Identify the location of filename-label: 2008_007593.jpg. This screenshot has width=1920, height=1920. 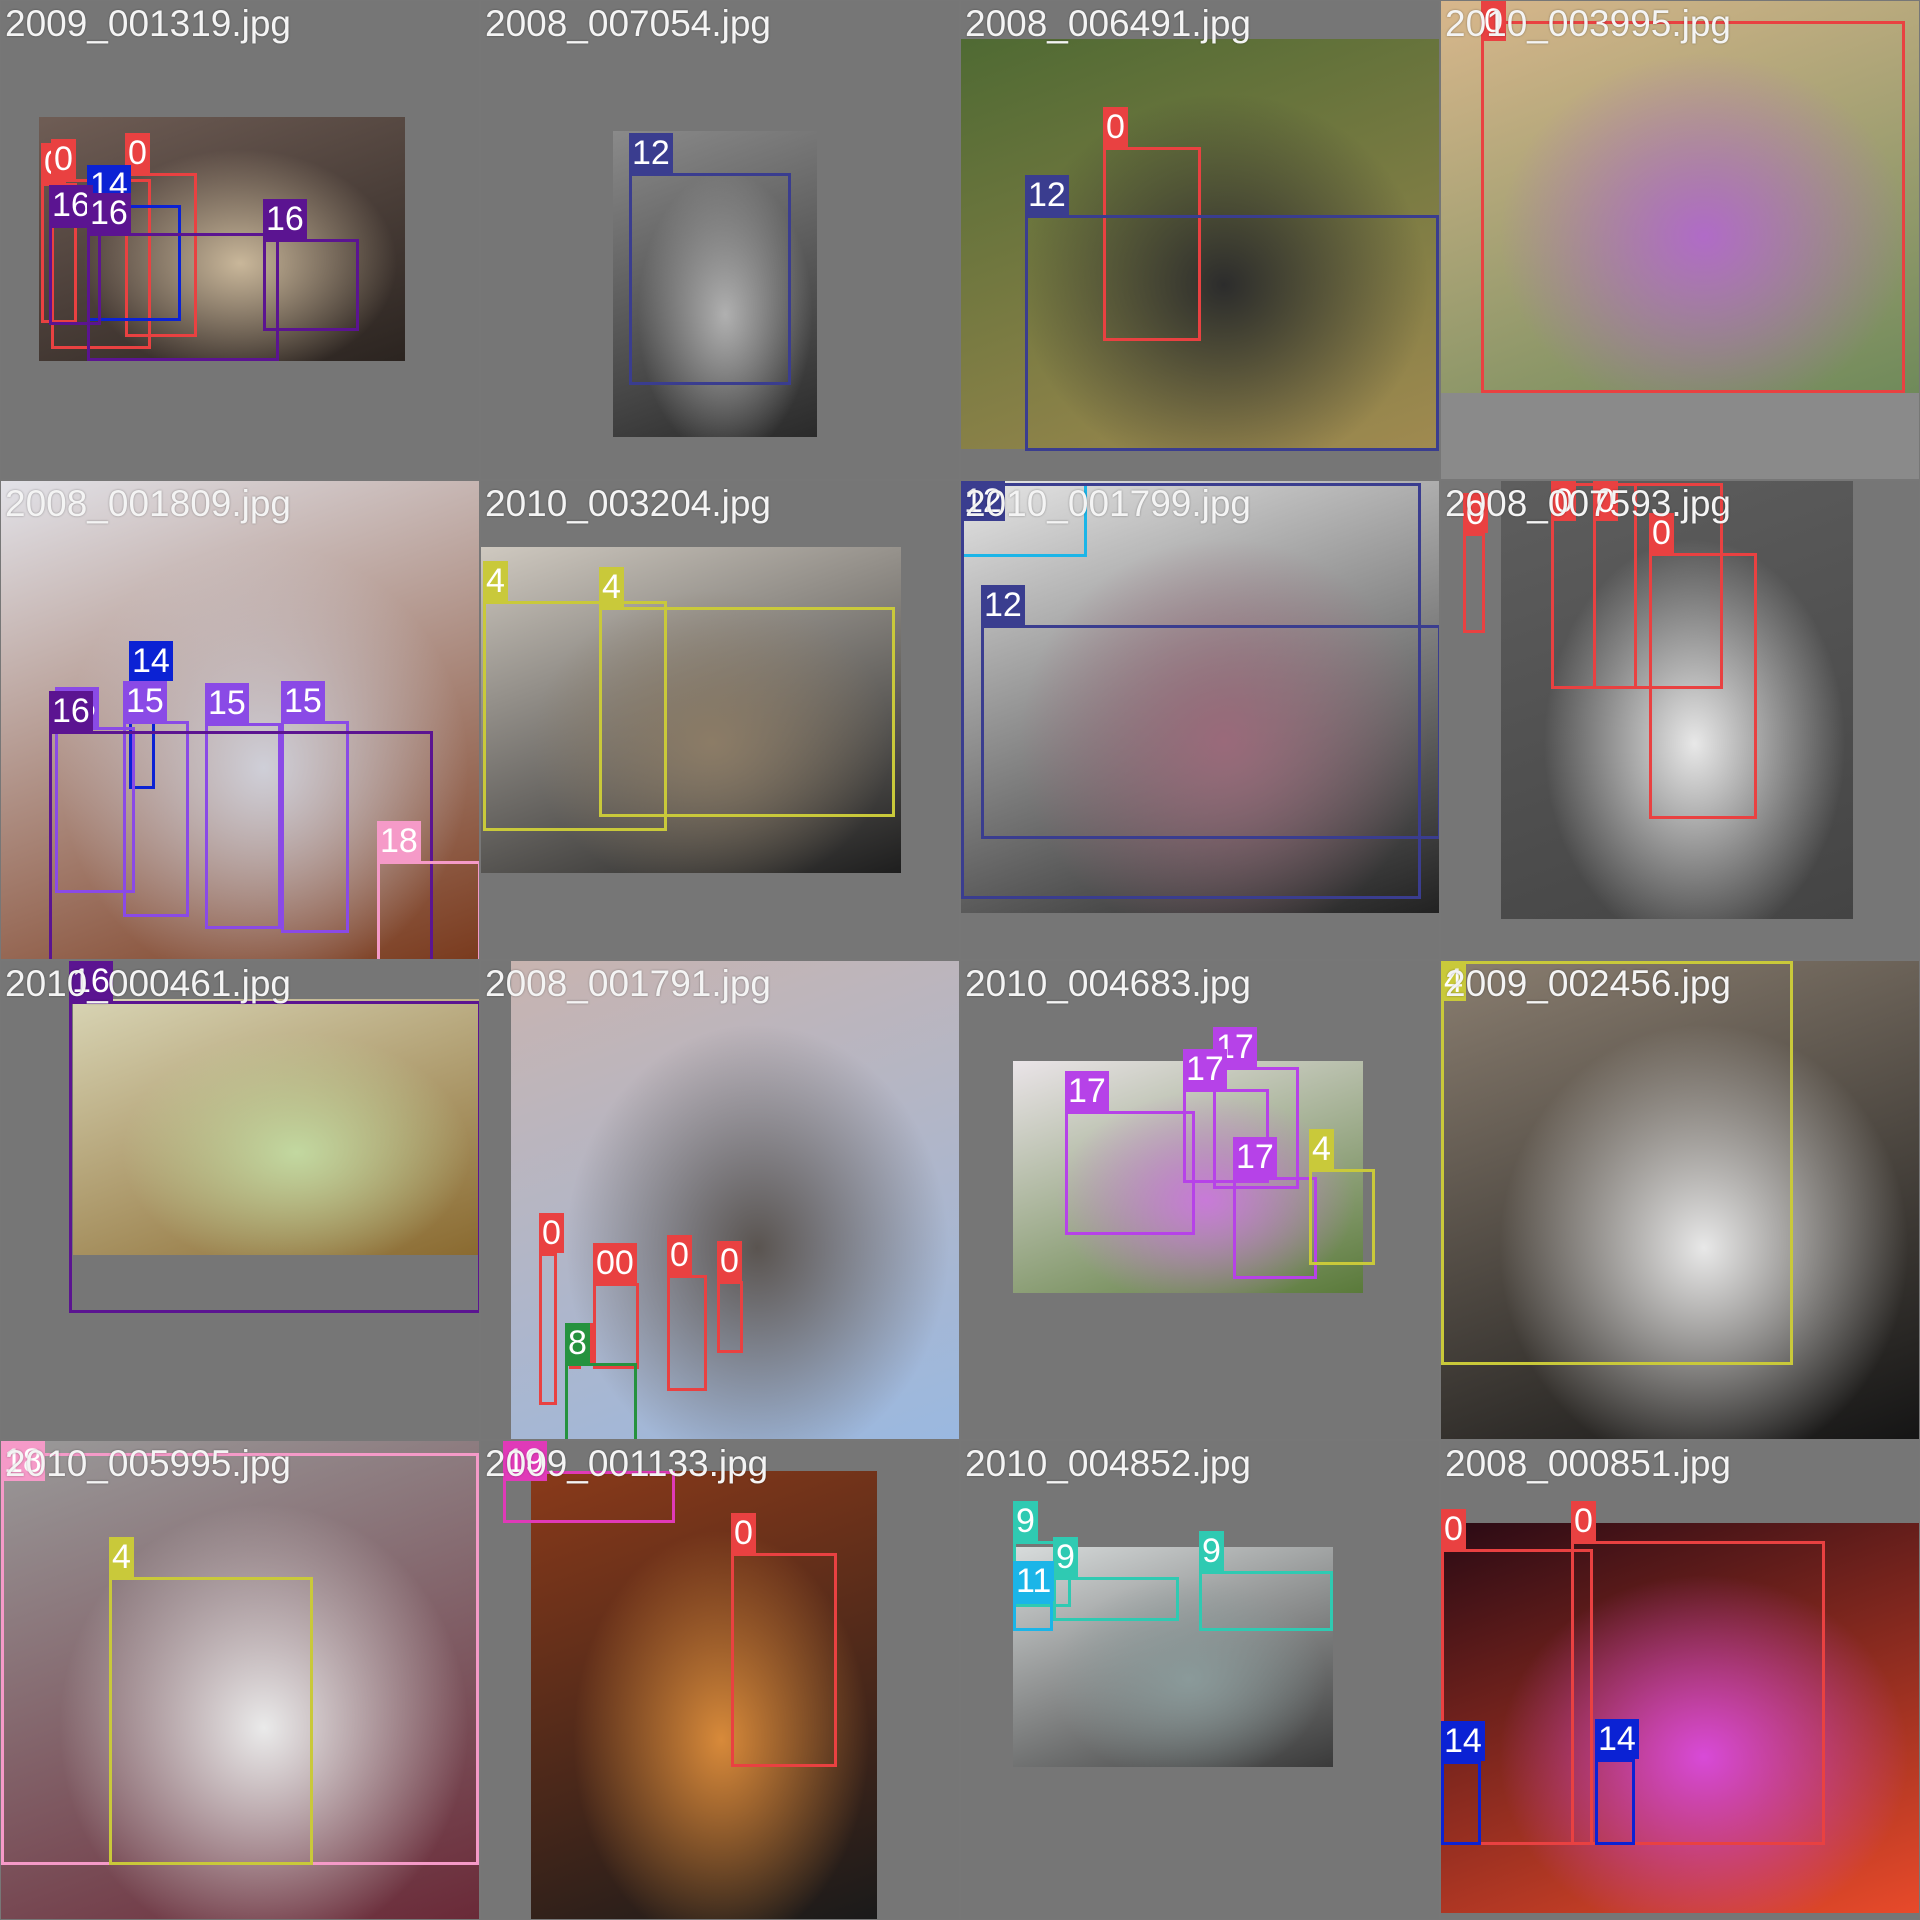
(1588, 503).